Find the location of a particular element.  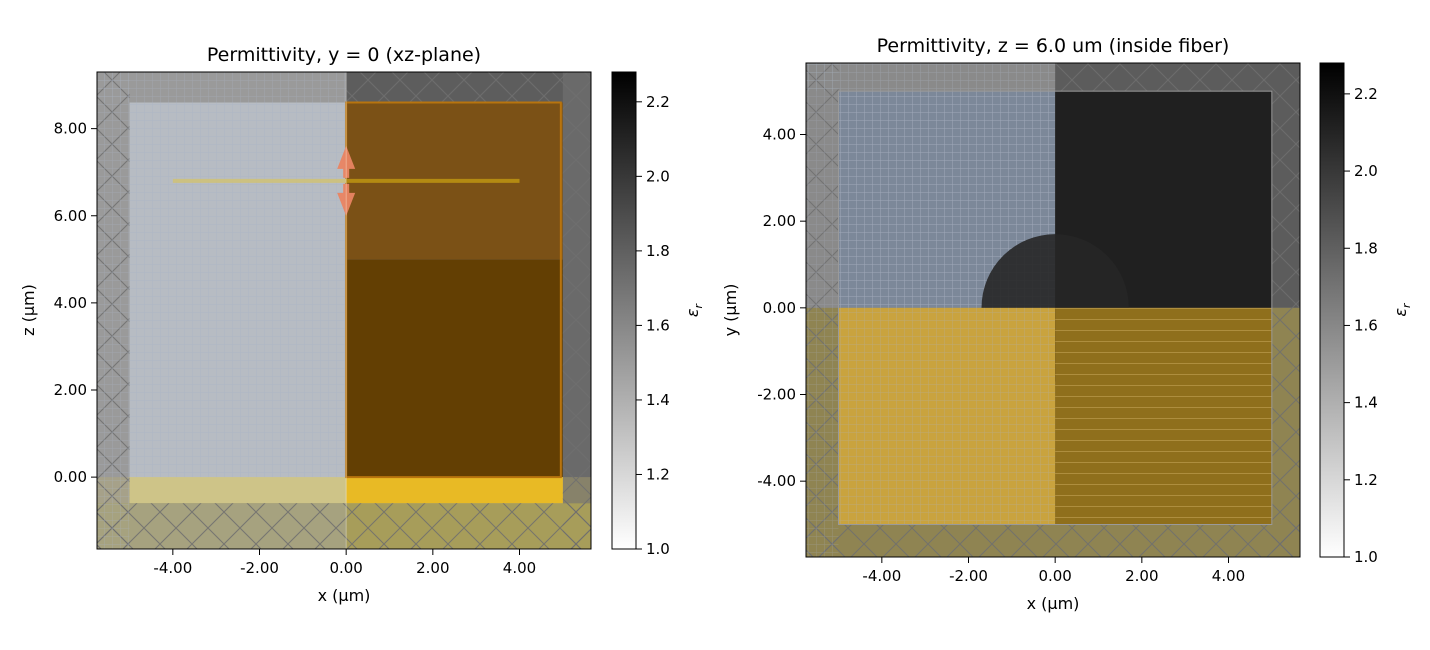

pml-region is located at coordinates (344, 490).